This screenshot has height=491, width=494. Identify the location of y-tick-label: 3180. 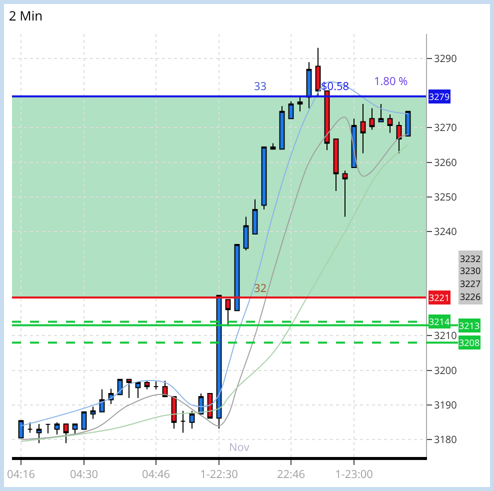
(446, 439).